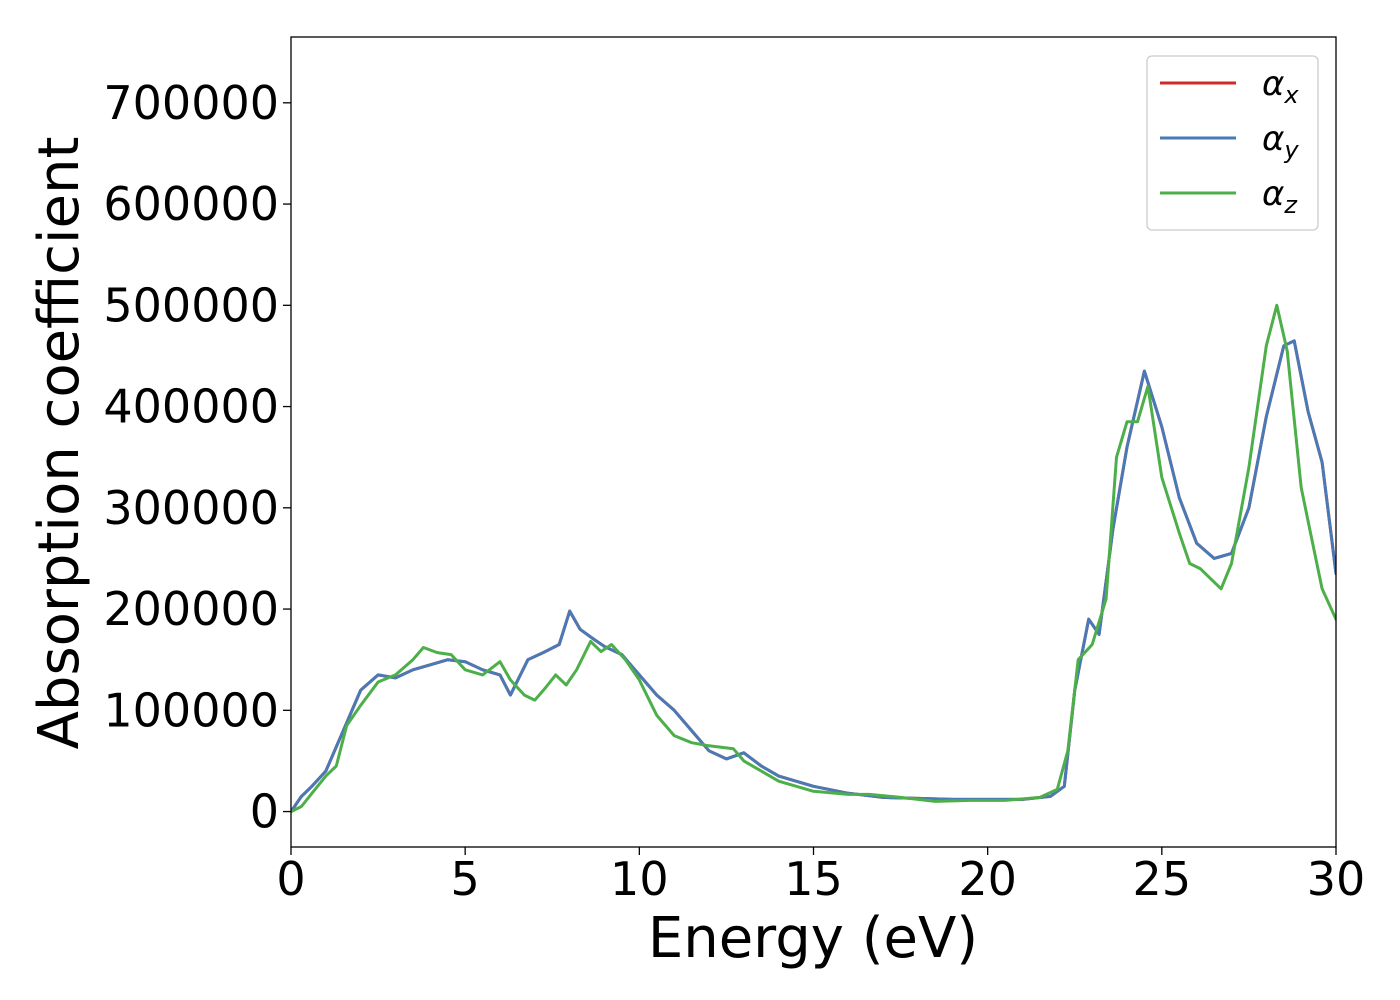 Image resolution: width=1400 pixels, height=1000 pixels. I want to click on y-tick-label: 300000, so click(191, 508).